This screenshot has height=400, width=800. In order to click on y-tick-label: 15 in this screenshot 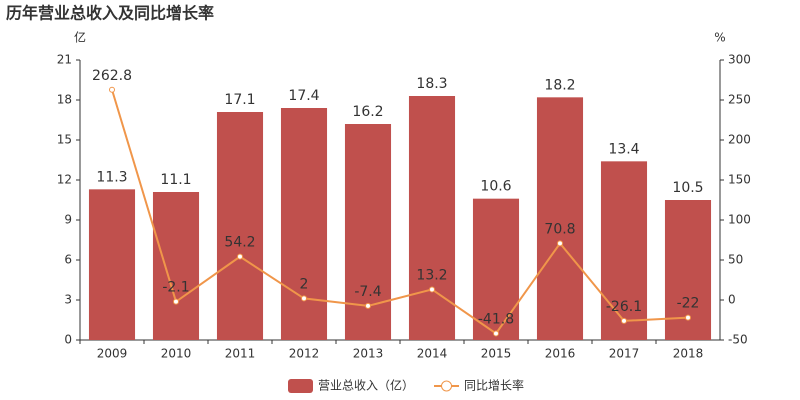, I will do `click(64, 140)`.